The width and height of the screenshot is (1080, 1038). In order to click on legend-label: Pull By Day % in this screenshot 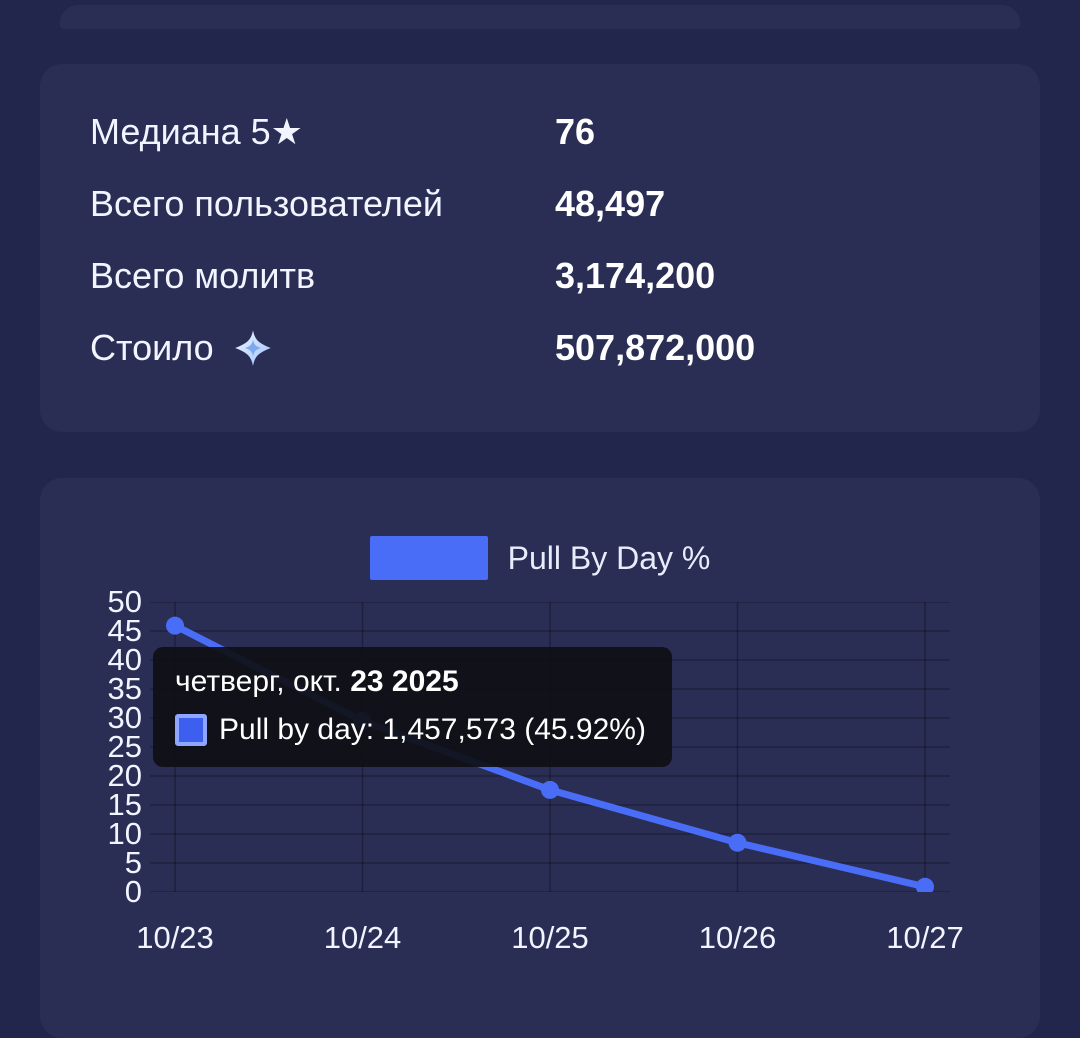, I will do `click(609, 557)`.